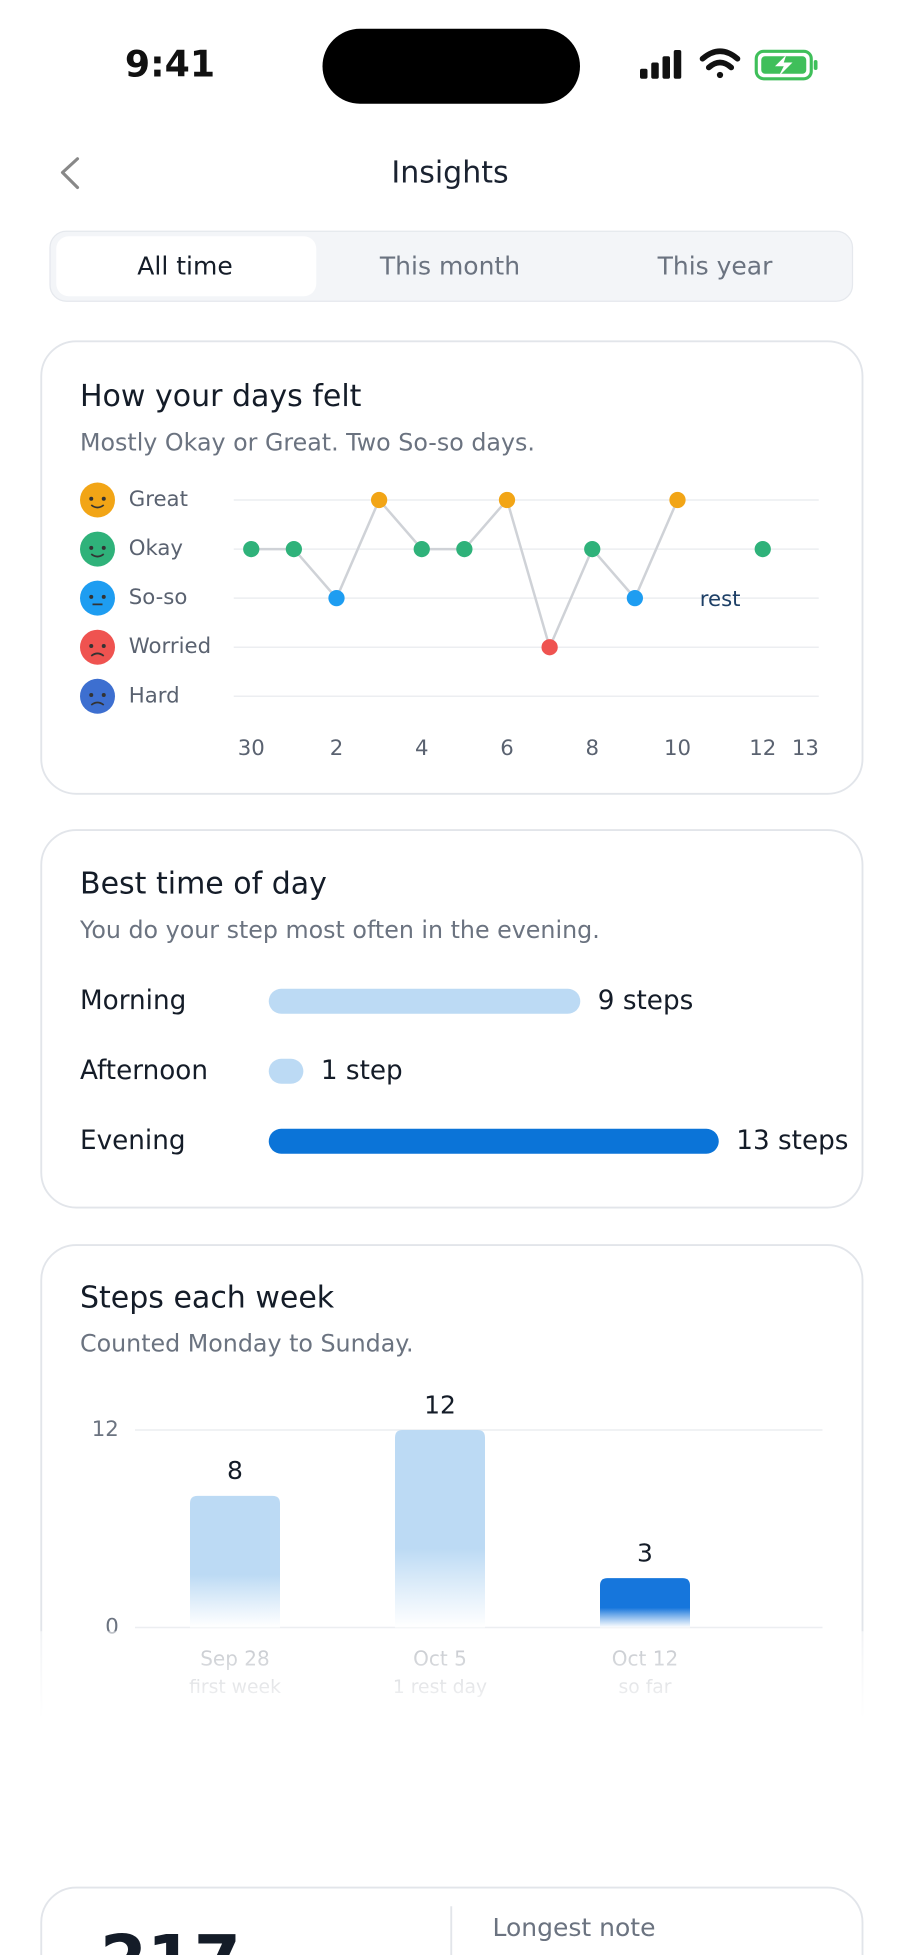 This screenshot has height=1955, width=900. Describe the element at coordinates (805, 748) in the screenshot. I see `x-tick-label: 13` at that location.